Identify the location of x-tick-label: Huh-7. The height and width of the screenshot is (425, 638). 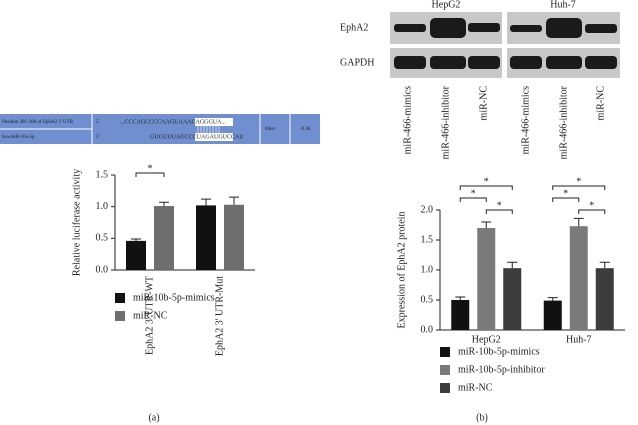
(579, 339).